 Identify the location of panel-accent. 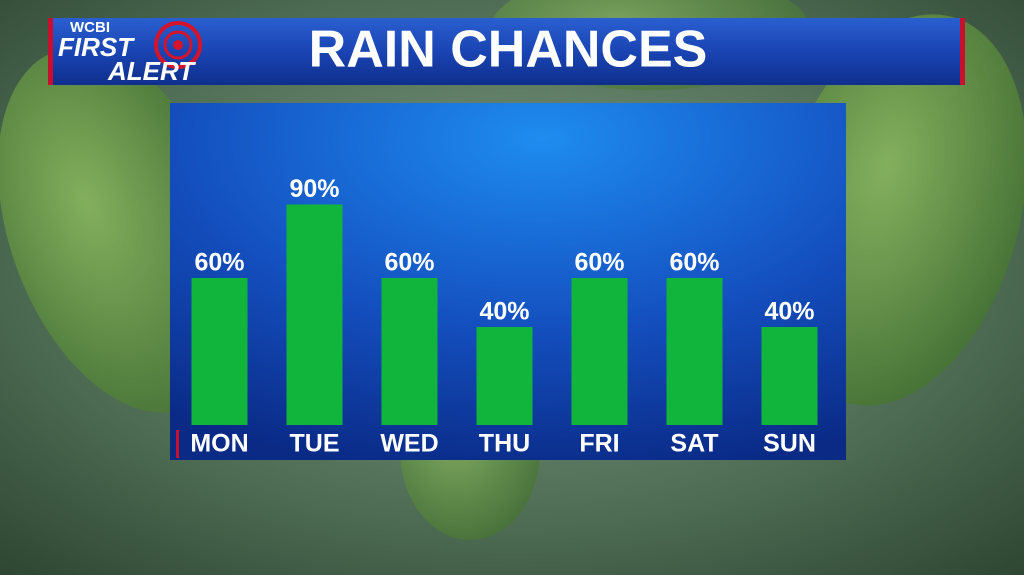
(177, 444).